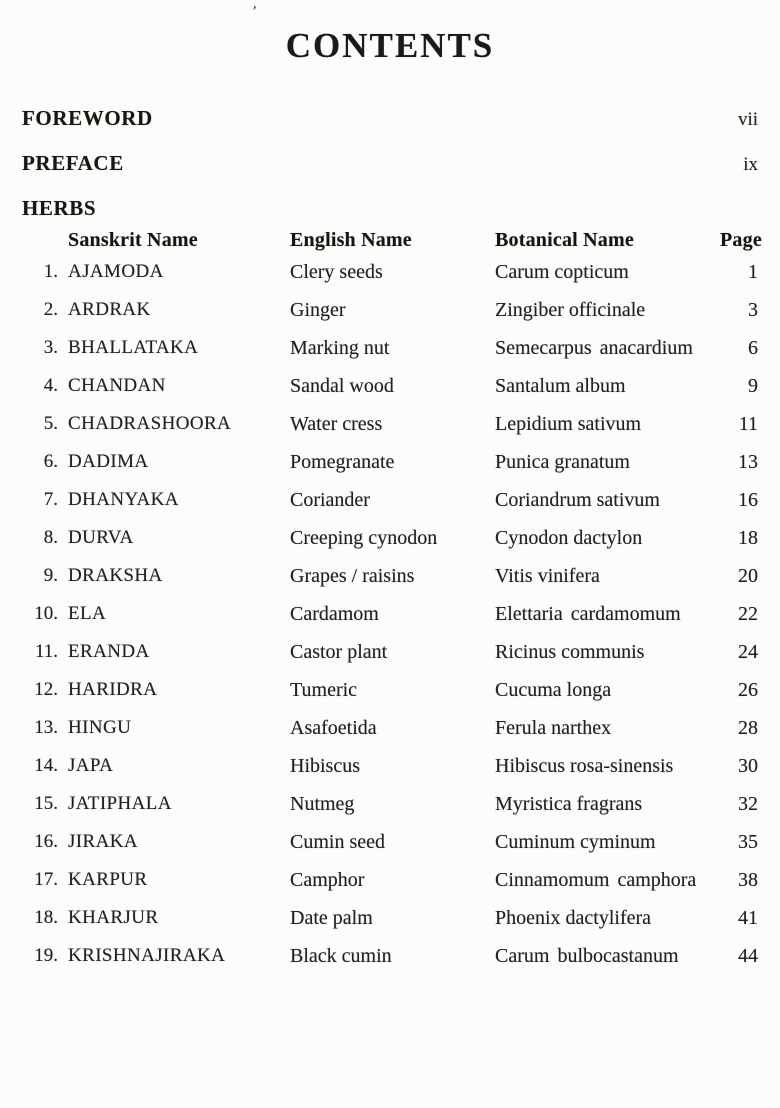  Describe the element at coordinates (116, 271) in the screenshot. I see `sanskrit-name: AJAMODA` at that location.